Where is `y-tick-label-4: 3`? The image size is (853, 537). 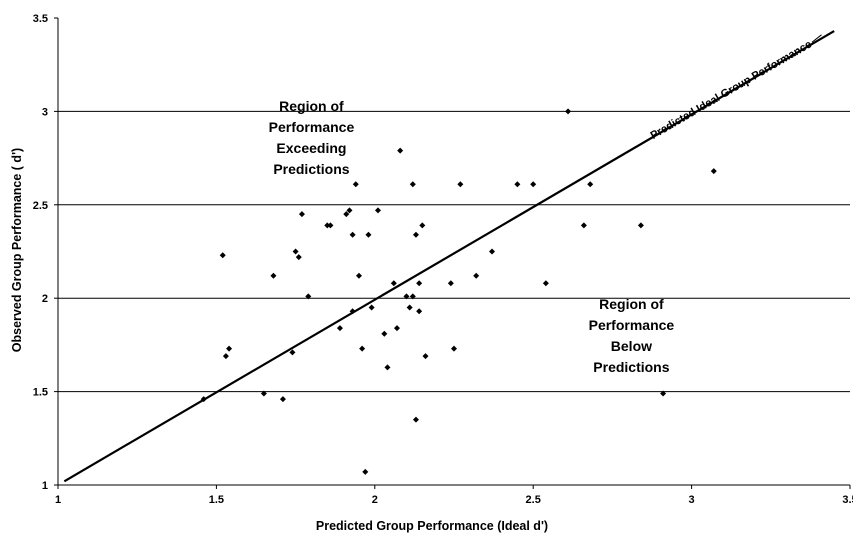
y-tick-label-4: 3 is located at coordinates (45, 112).